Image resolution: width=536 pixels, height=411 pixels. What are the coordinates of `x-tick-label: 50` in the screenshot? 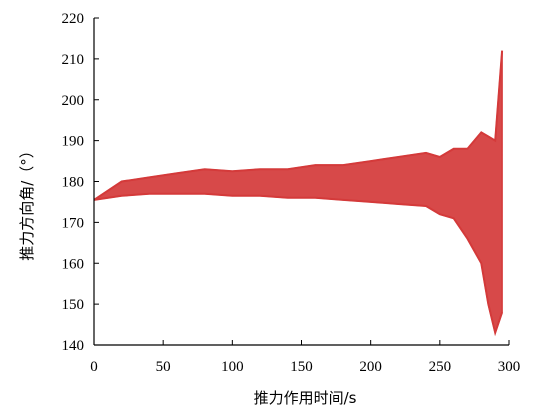 It's located at (163, 367).